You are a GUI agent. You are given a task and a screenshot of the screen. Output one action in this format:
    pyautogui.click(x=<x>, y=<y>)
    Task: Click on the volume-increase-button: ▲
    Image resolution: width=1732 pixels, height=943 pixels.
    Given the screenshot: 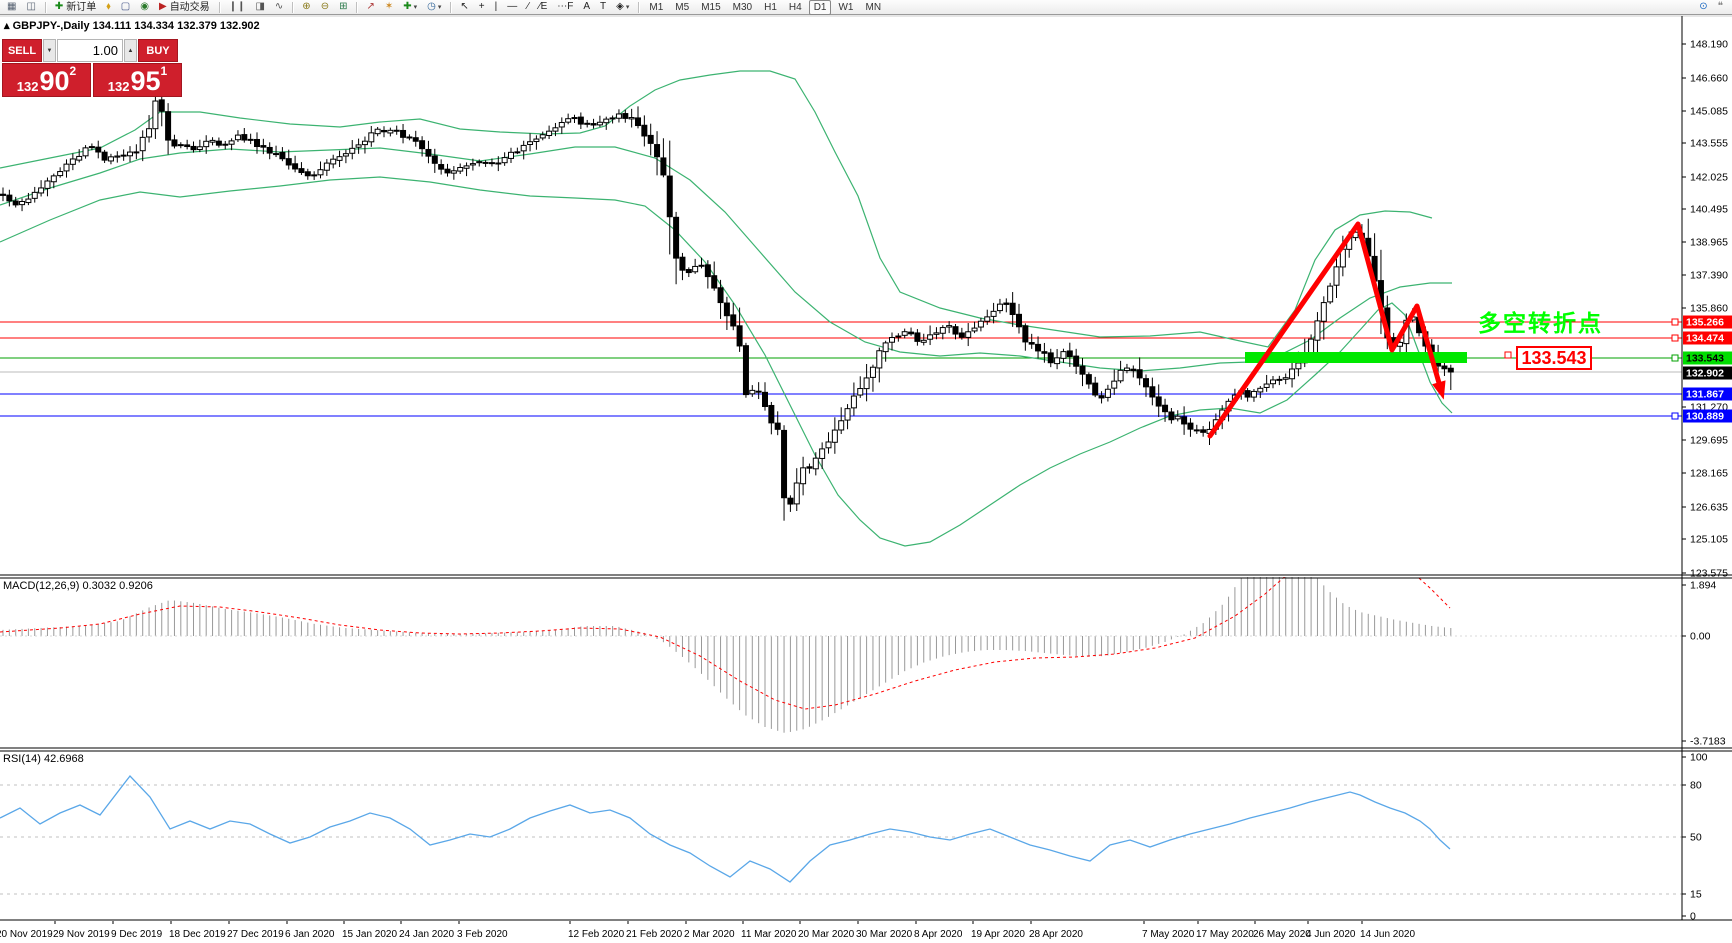 What is the action you would take?
    pyautogui.click(x=130, y=50)
    